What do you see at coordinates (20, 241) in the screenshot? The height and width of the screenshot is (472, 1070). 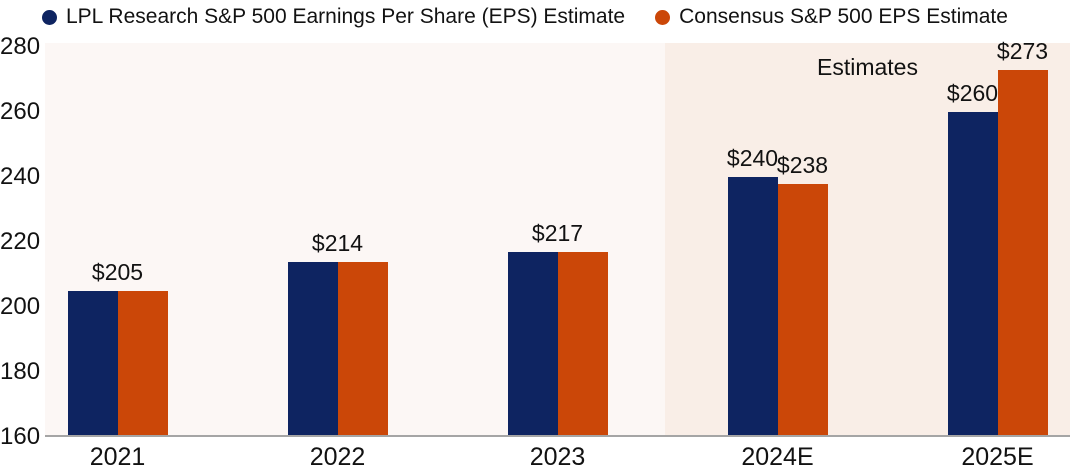 I see `y-axis-tick-label: 220` at bounding box center [20, 241].